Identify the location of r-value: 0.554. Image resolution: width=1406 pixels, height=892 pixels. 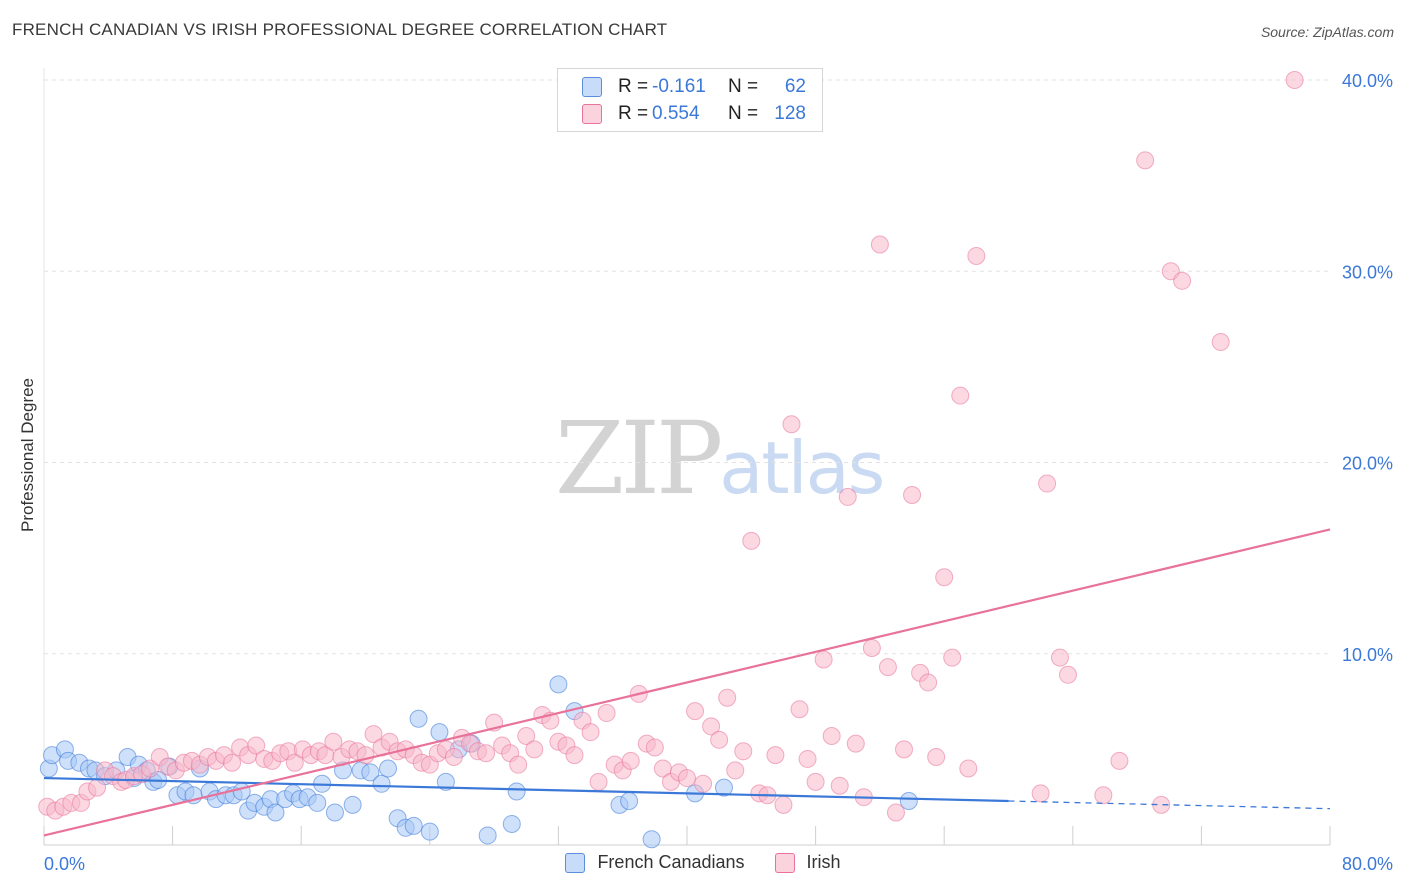
(676, 113).